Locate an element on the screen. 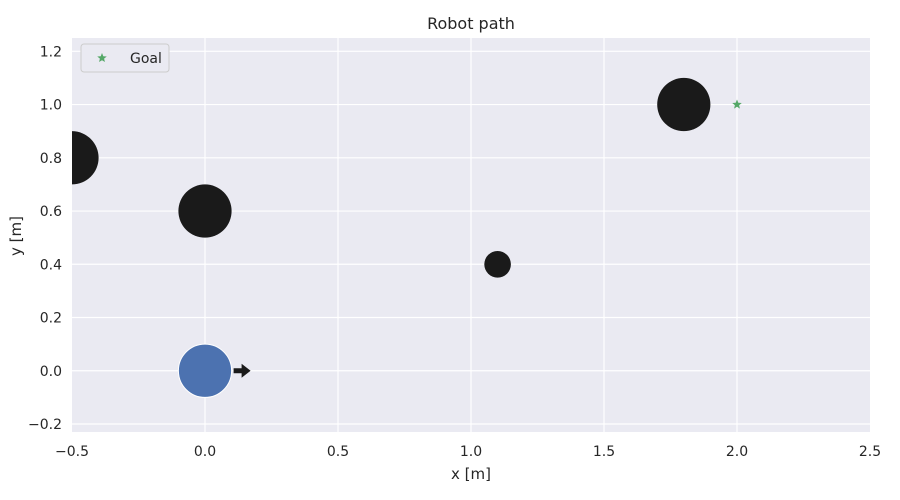 This screenshot has height=500, width=900. legend-star is located at coordinates (102, 58).